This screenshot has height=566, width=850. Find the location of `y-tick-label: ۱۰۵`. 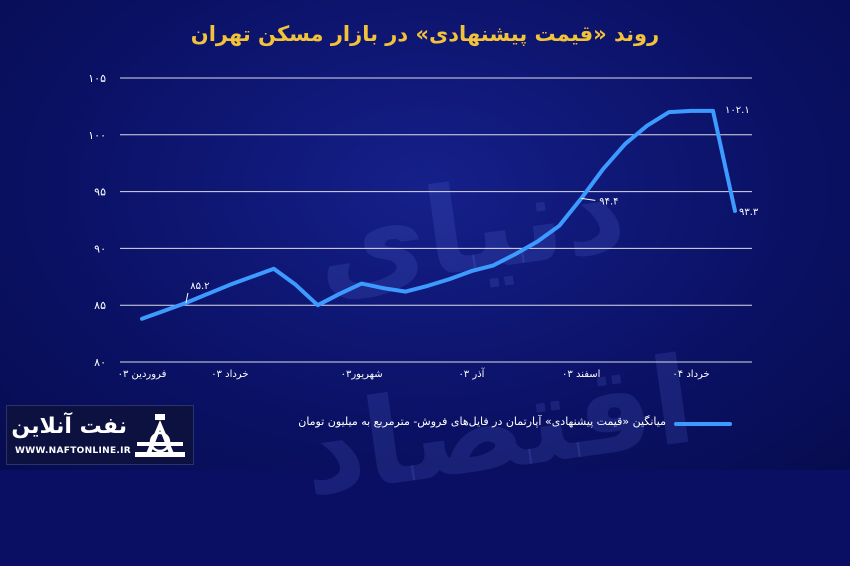

y-tick-label: ۱۰۵ is located at coordinates (97, 78).